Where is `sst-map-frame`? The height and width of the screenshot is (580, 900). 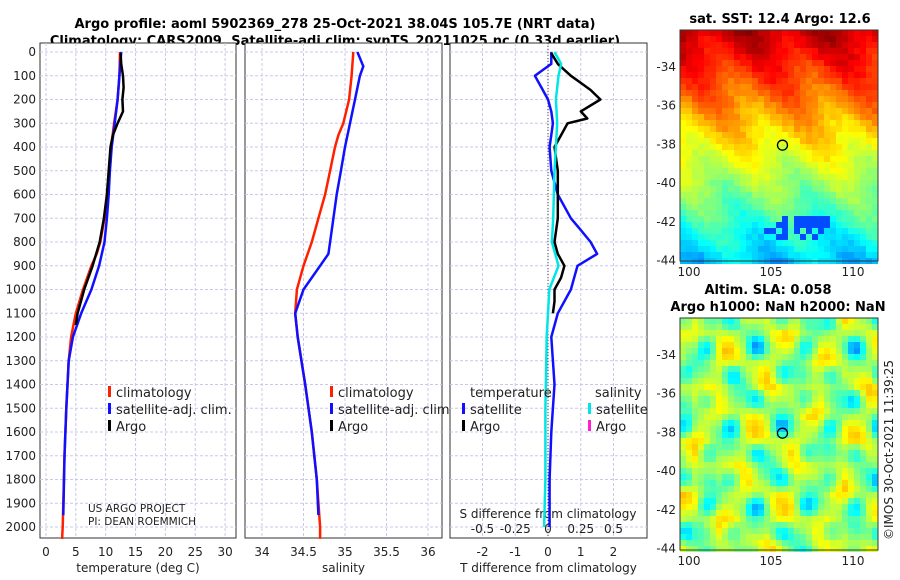
sst-map-frame is located at coordinates (779, 145).